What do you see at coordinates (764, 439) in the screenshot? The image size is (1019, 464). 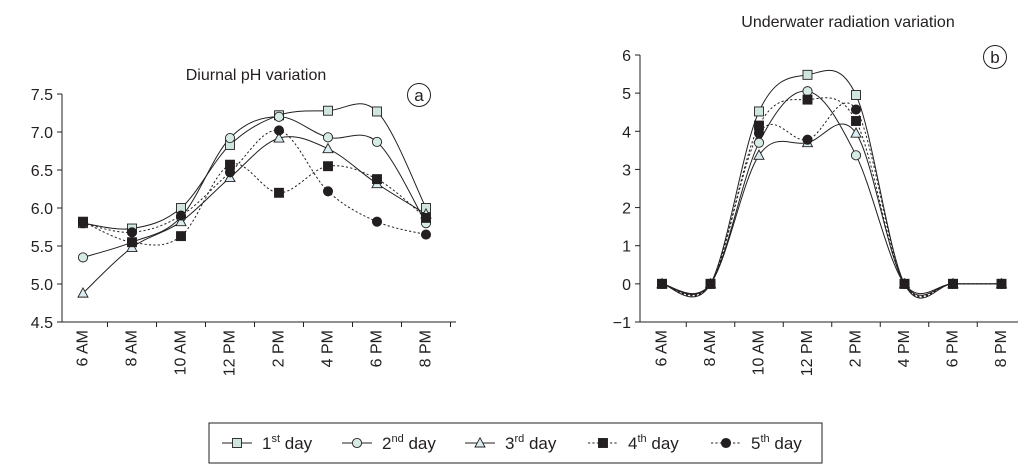 I see `legend-label-ordinal: th` at bounding box center [764, 439].